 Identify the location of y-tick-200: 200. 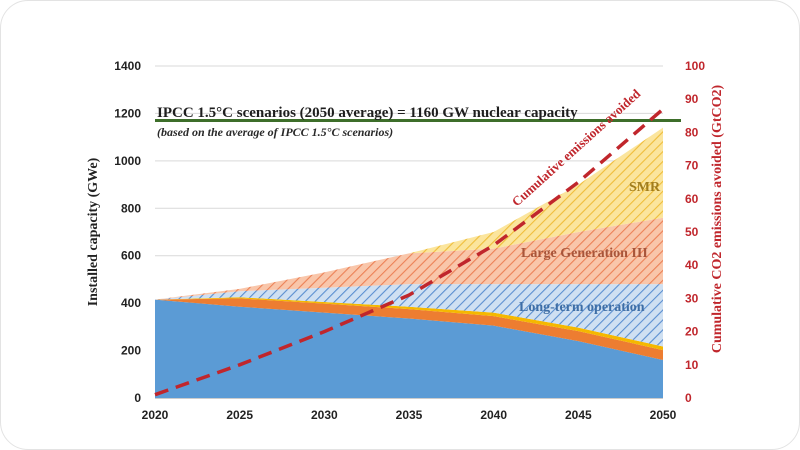
(131, 351).